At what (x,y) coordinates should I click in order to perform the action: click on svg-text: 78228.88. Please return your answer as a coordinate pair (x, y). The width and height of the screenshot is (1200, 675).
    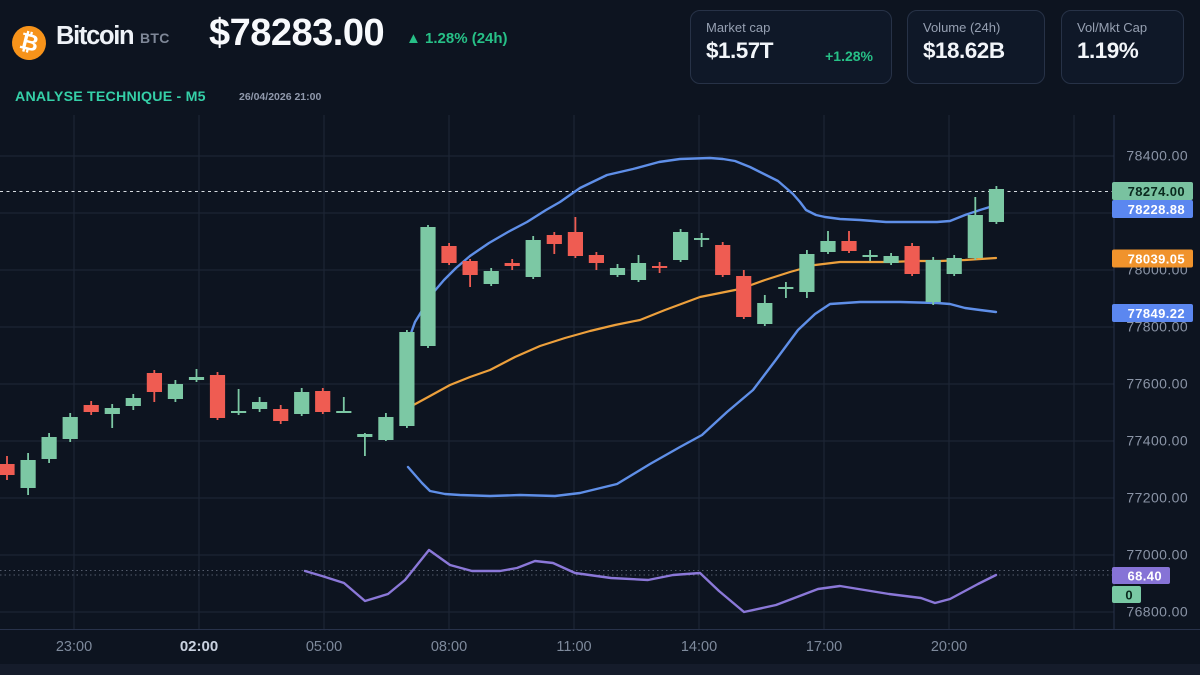
    Looking at the image, I should click on (1156, 209).